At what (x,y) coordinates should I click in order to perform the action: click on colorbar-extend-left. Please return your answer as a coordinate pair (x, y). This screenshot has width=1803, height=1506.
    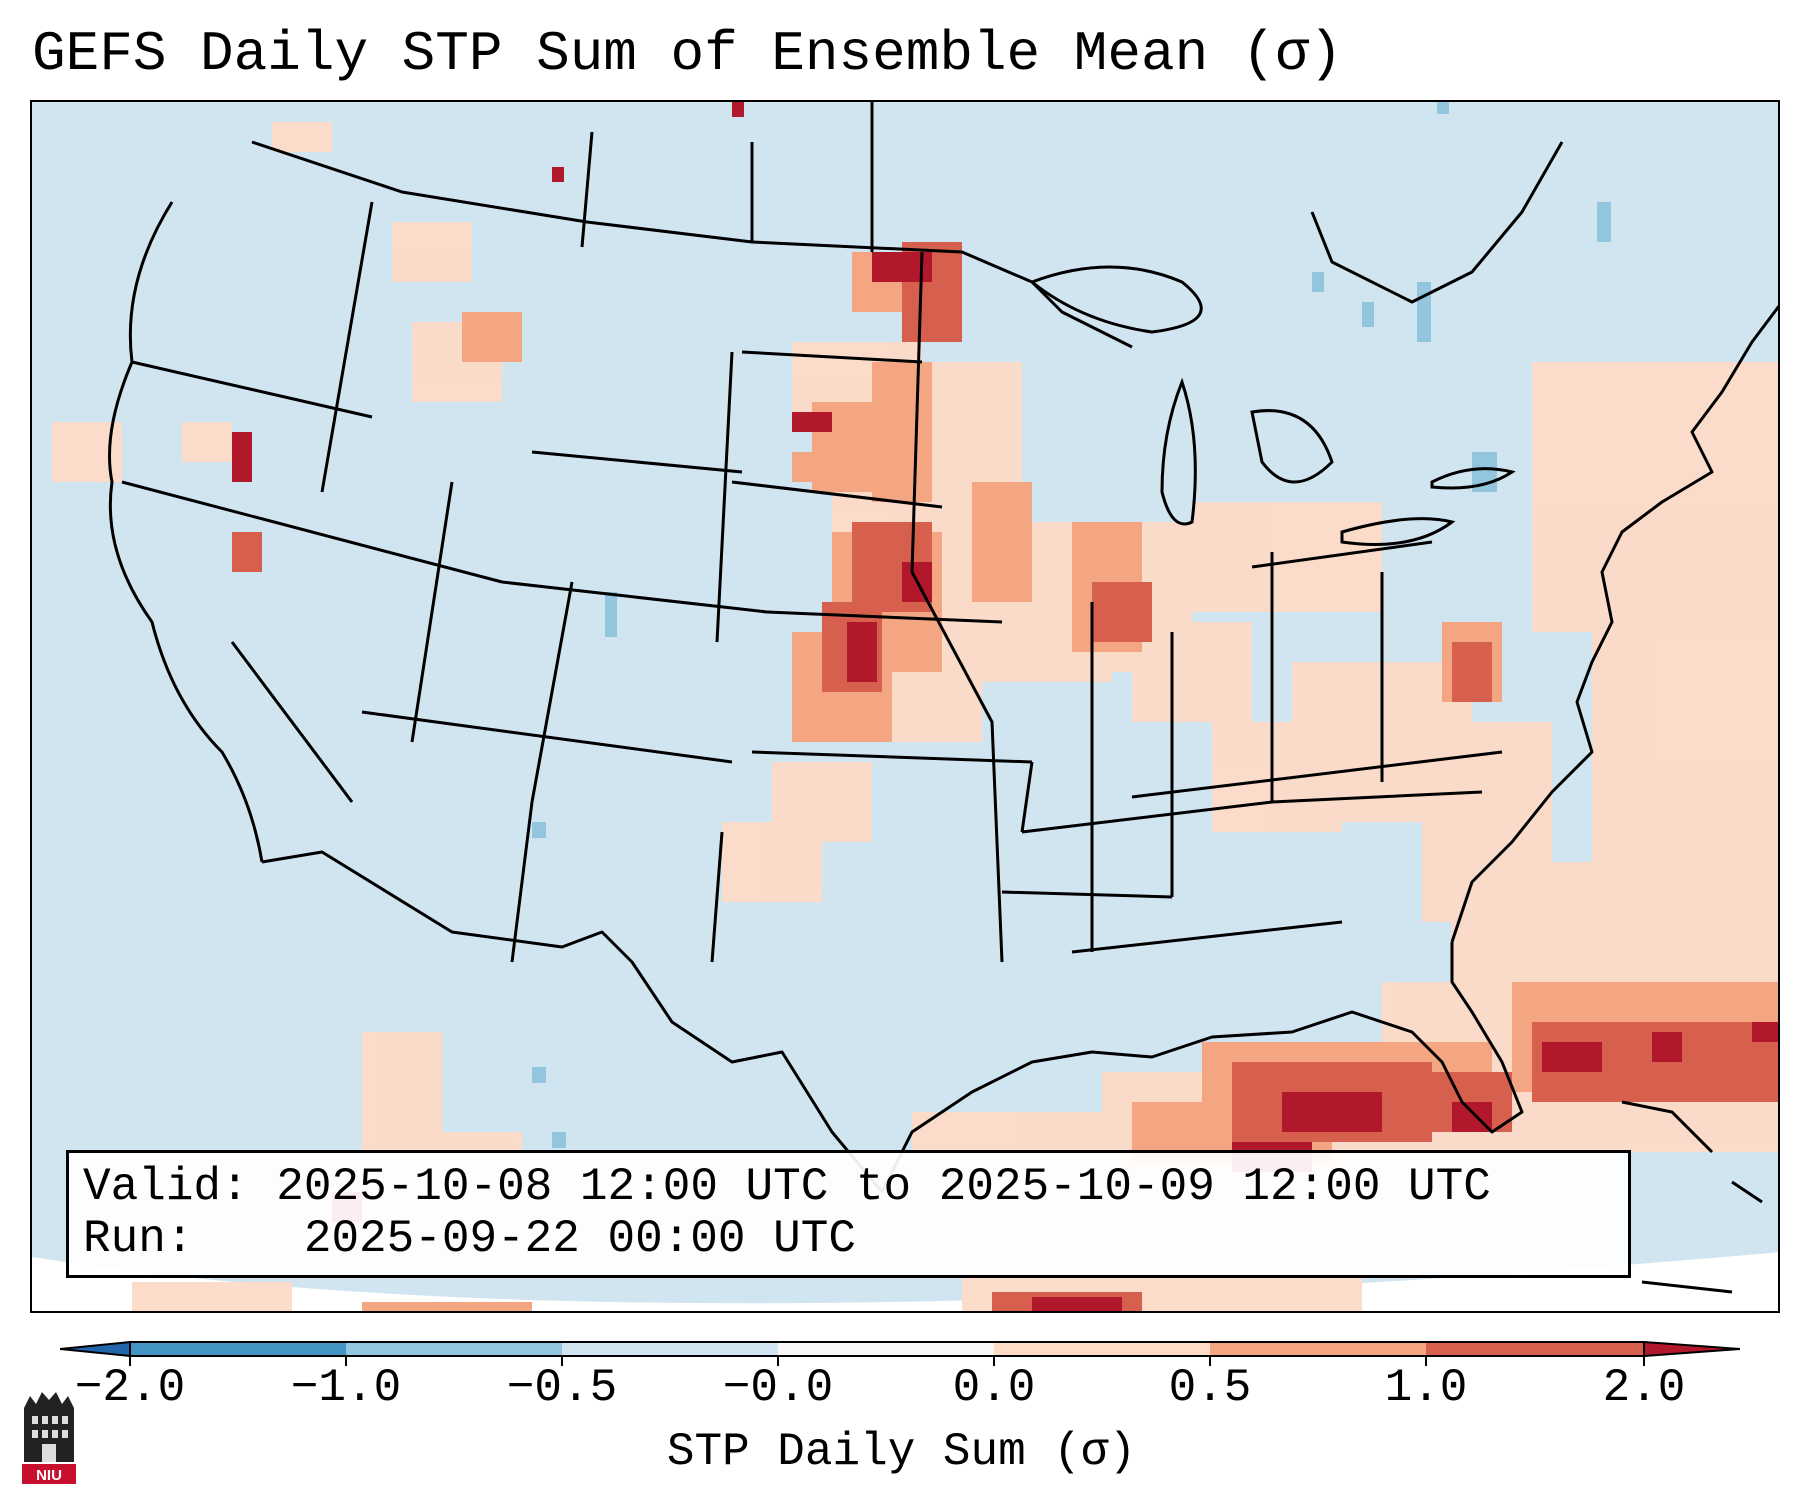
    Looking at the image, I should click on (95, 1349).